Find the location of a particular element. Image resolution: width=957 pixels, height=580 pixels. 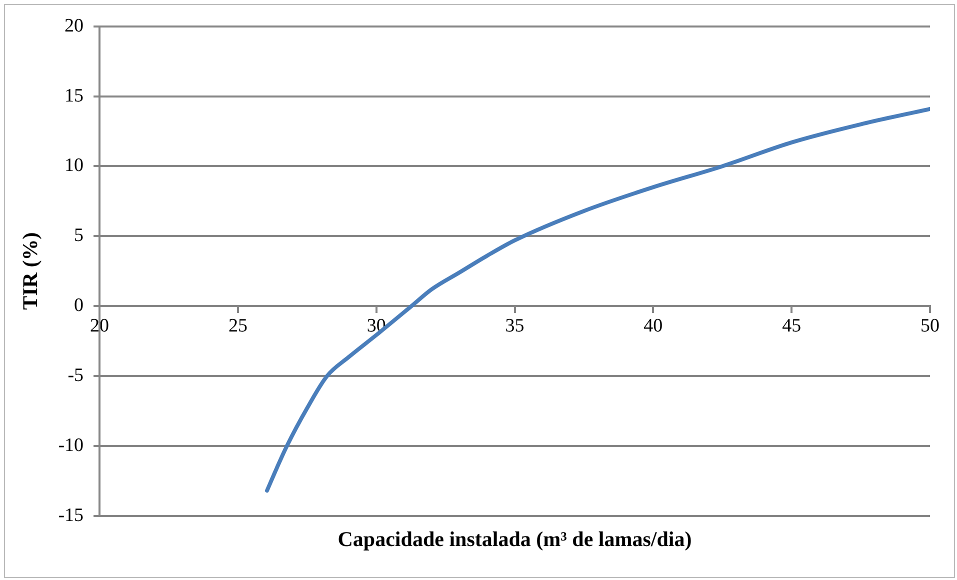

x-tick-label: 20 is located at coordinates (100, 325).